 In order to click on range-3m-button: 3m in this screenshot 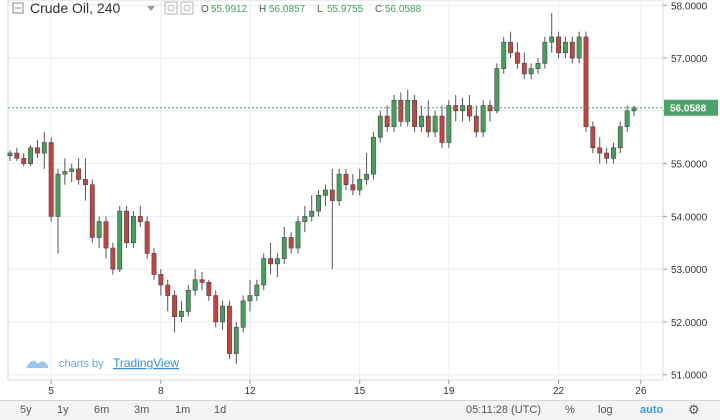, I will do `click(142, 410)`.